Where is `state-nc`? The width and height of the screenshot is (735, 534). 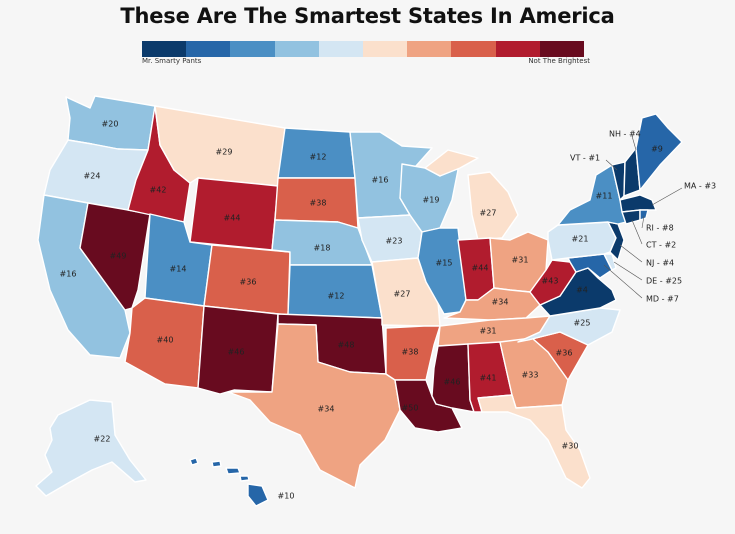 state-nc is located at coordinates (569, 326).